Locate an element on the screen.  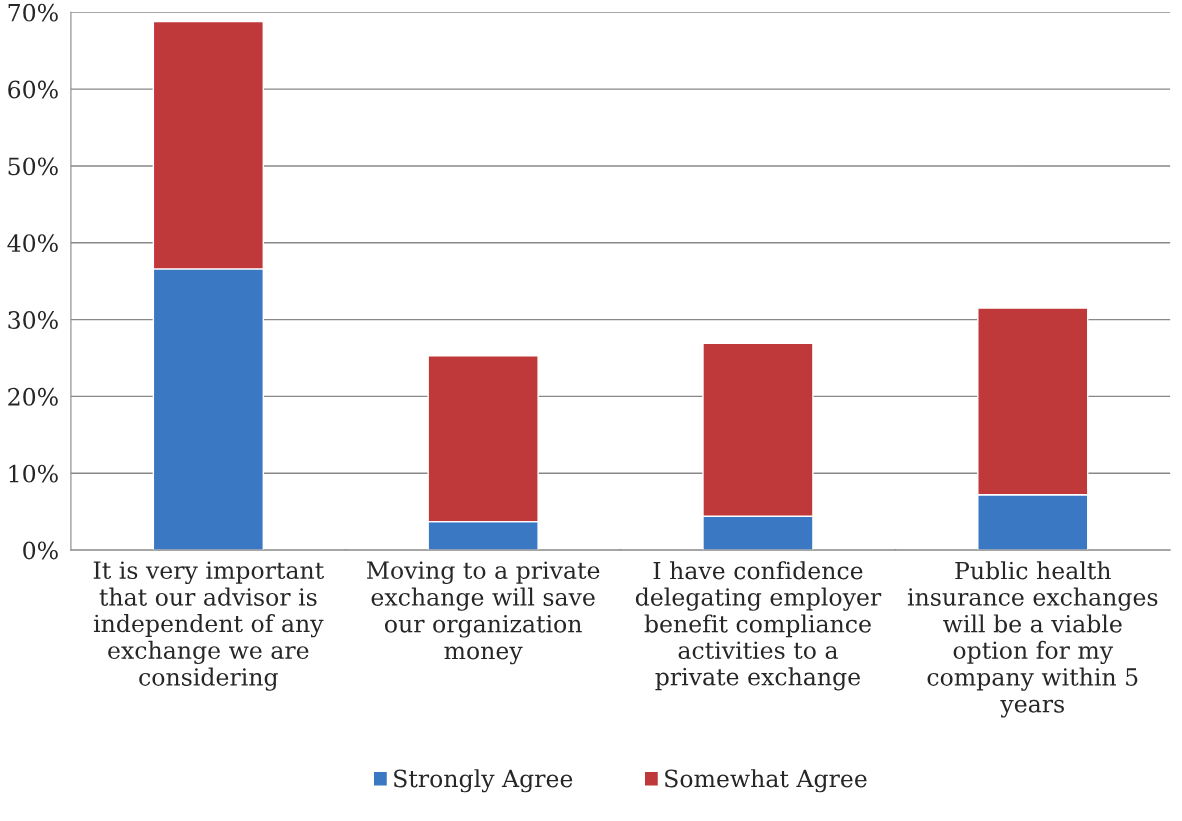
y-tick-label: 20% is located at coordinates (33, 396).